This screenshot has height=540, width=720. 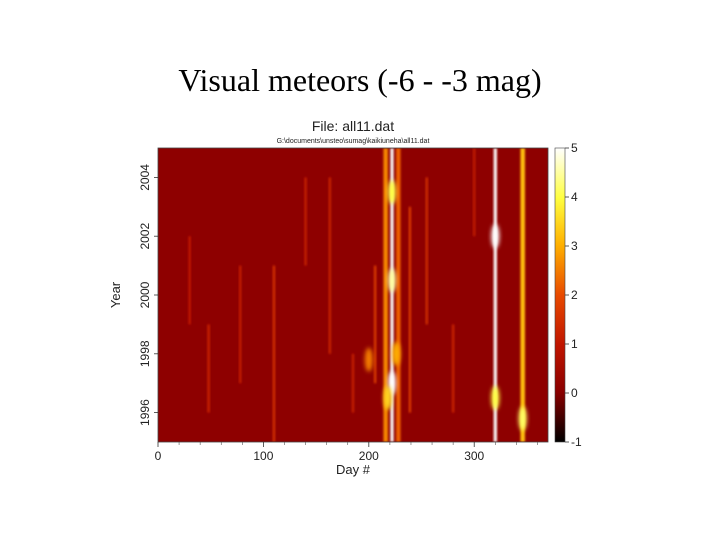 What do you see at coordinates (474, 456) in the screenshot?
I see `x-tick-label: 300` at bounding box center [474, 456].